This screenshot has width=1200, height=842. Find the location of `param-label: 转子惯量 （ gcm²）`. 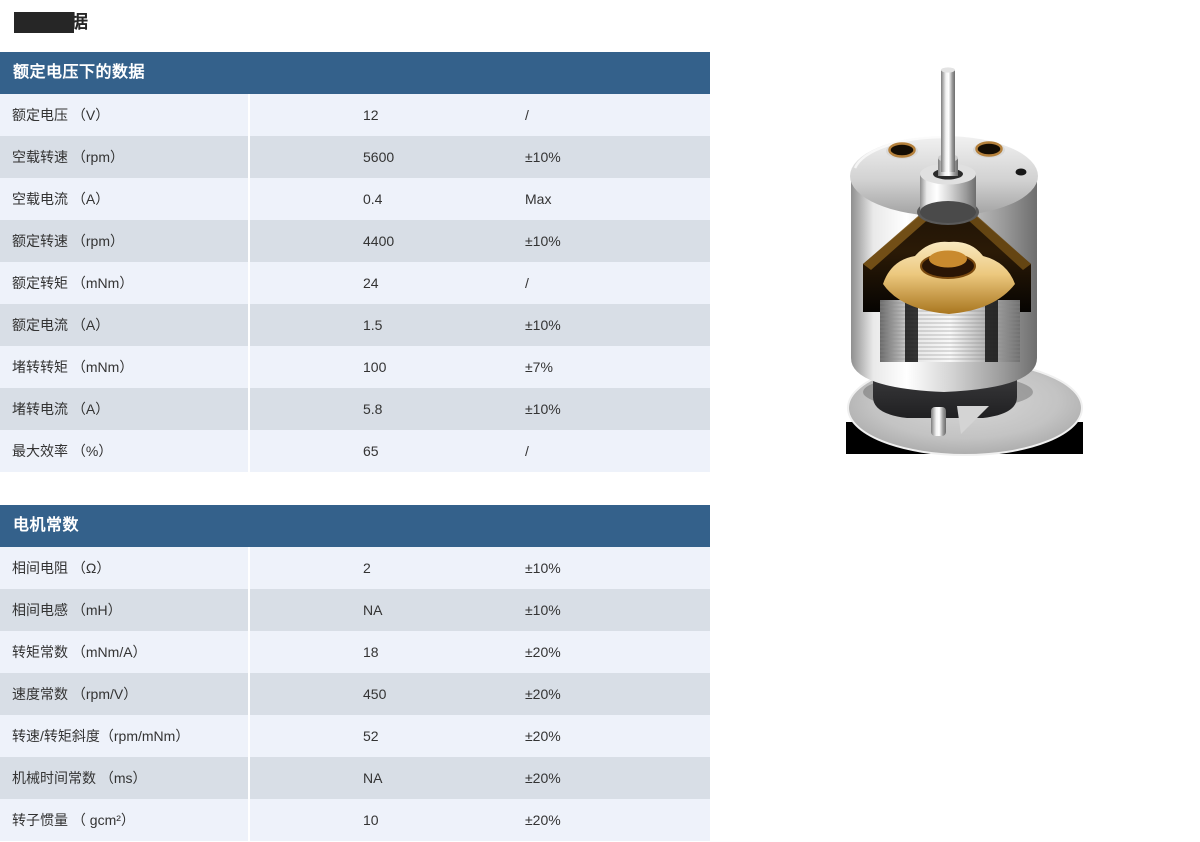

param-label: 转子惯量 （ gcm²） is located at coordinates (125, 820).